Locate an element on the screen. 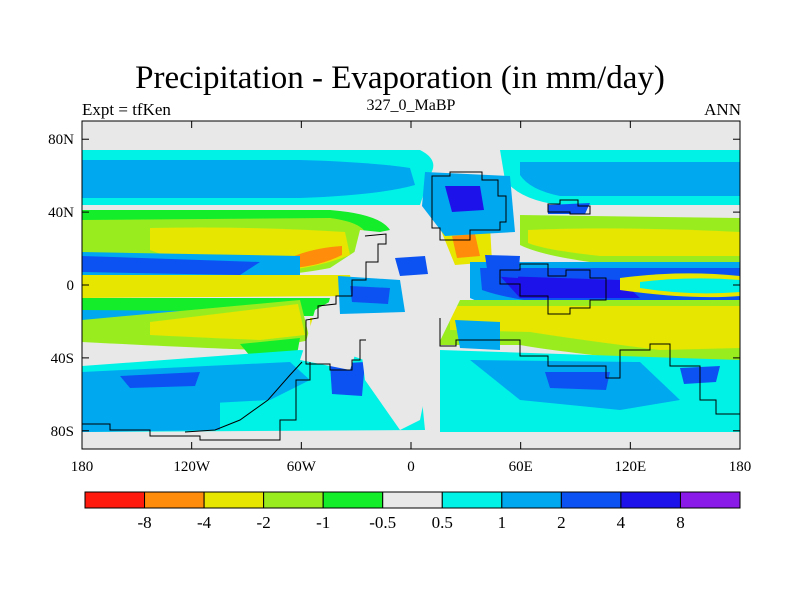  field-lightblue-north is located at coordinates (248, 179).